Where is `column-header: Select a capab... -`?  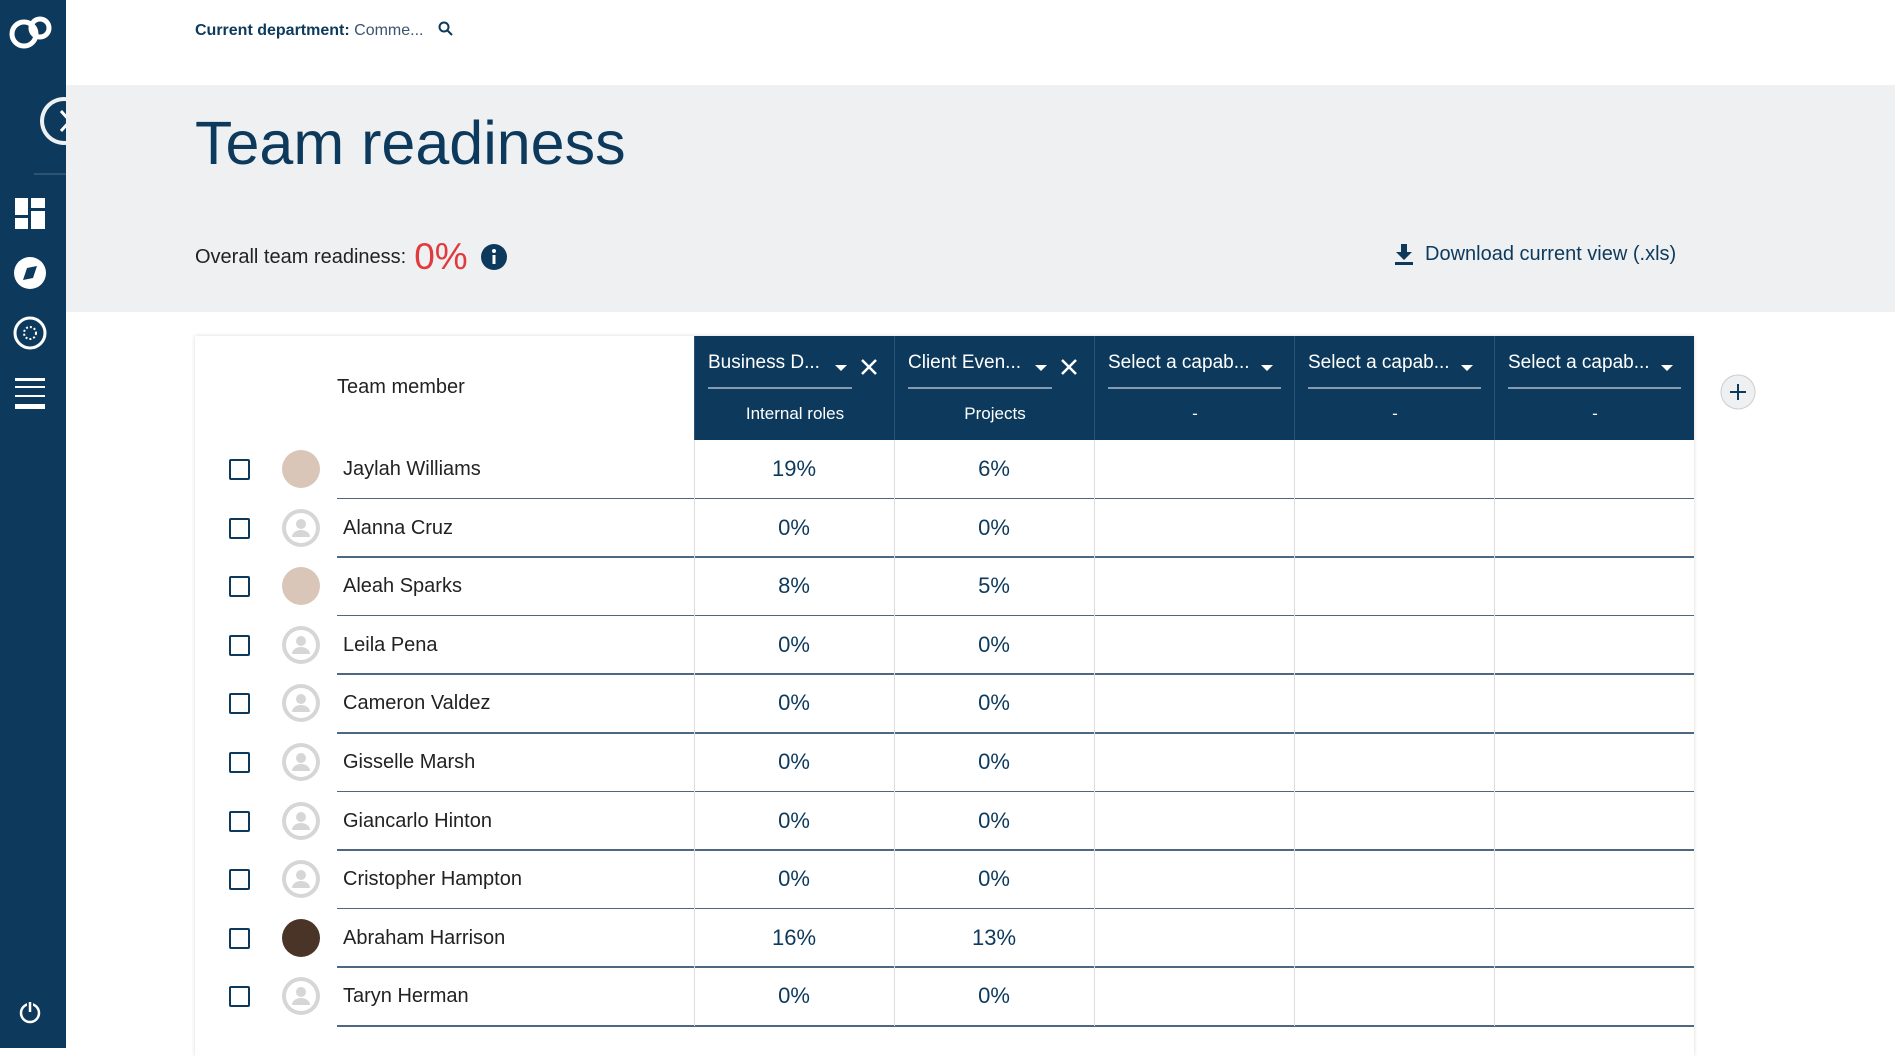
column-header: Select a capab... - is located at coordinates (1194, 388).